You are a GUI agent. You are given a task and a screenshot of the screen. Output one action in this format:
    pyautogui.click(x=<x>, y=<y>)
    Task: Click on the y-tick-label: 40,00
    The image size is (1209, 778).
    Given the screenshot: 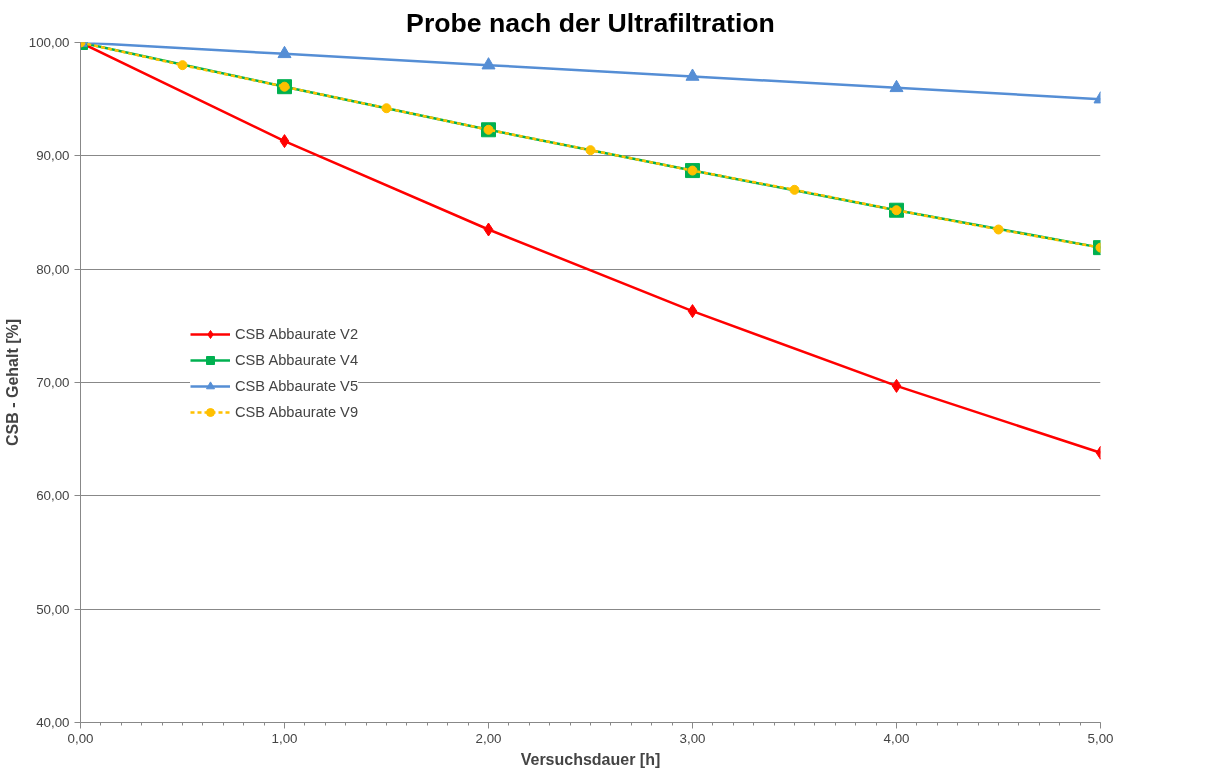 What is the action you would take?
    pyautogui.click(x=53, y=722)
    